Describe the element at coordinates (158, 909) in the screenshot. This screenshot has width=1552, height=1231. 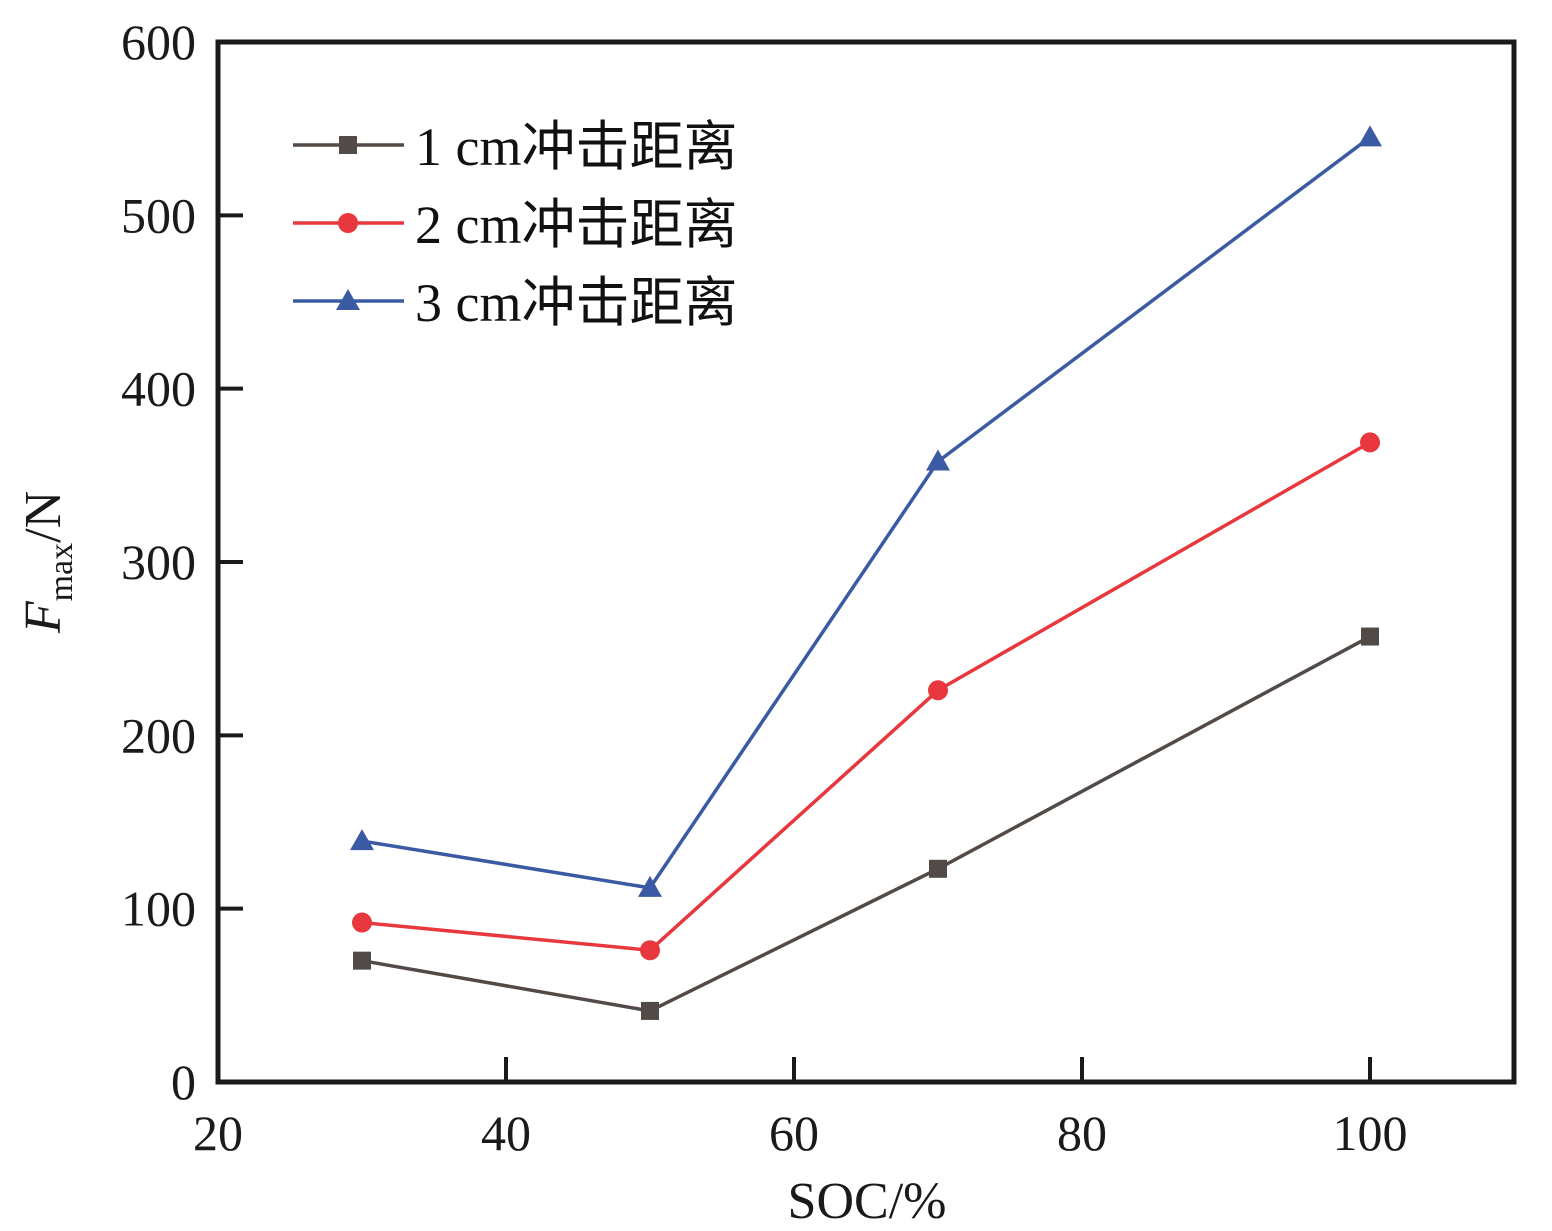
I see `y-tick-label: 100` at that location.